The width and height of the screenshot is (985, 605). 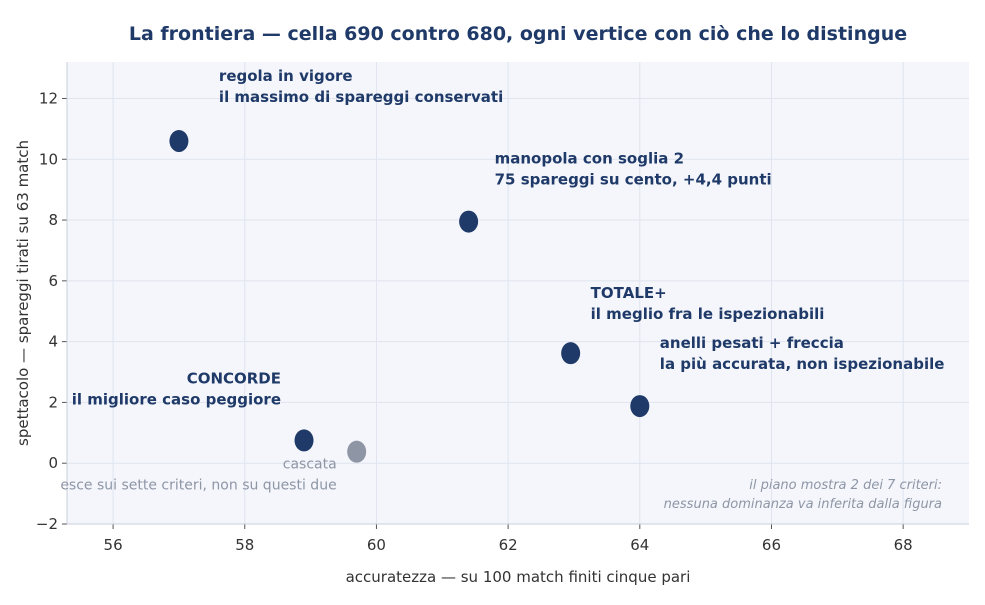 I want to click on point-label: il massimo di spareggi conservati, so click(x=361, y=97).